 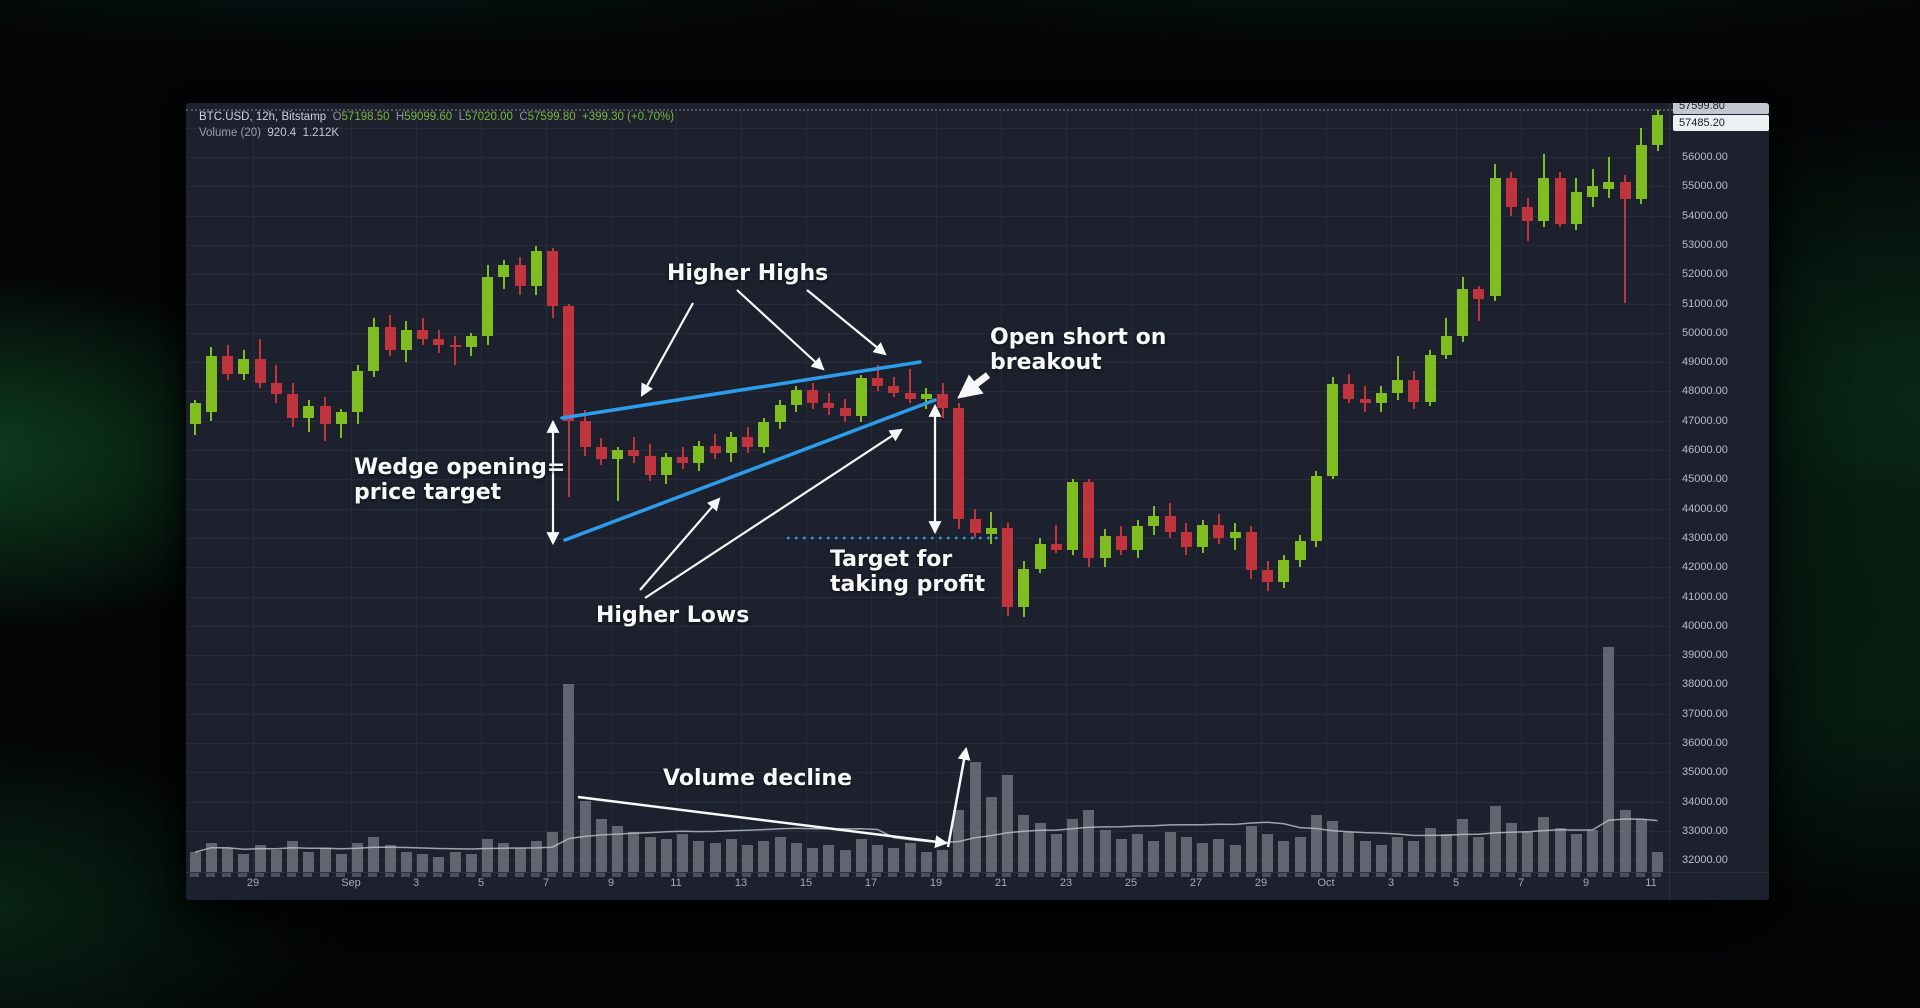 I want to click on price-axis-label: 33000.00, so click(x=1705, y=830).